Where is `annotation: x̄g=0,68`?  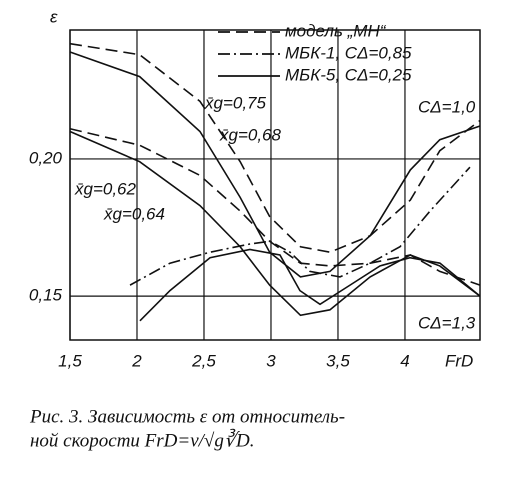 annotation: x̄g=0,68 is located at coordinates (250, 134).